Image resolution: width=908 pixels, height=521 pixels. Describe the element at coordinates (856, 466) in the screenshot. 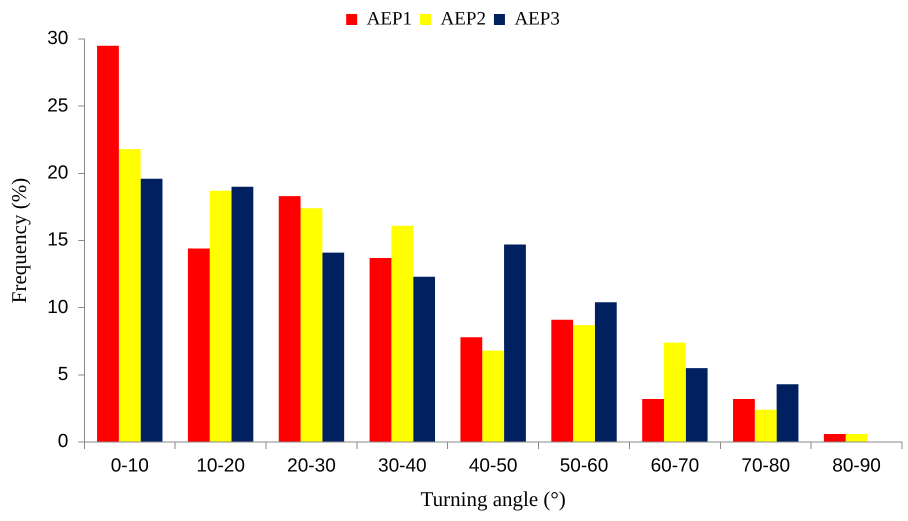

I see `x-tick-label: 80-90` at that location.